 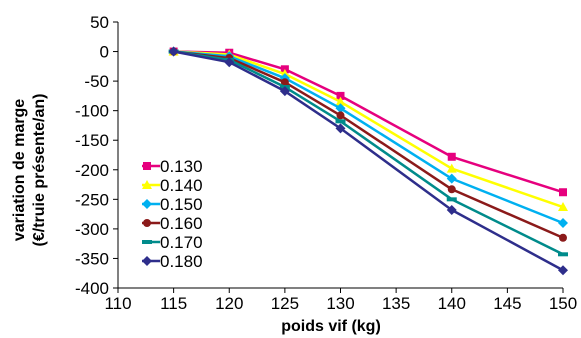 I want to click on y-tick-label: -100, so click(x=92, y=111).